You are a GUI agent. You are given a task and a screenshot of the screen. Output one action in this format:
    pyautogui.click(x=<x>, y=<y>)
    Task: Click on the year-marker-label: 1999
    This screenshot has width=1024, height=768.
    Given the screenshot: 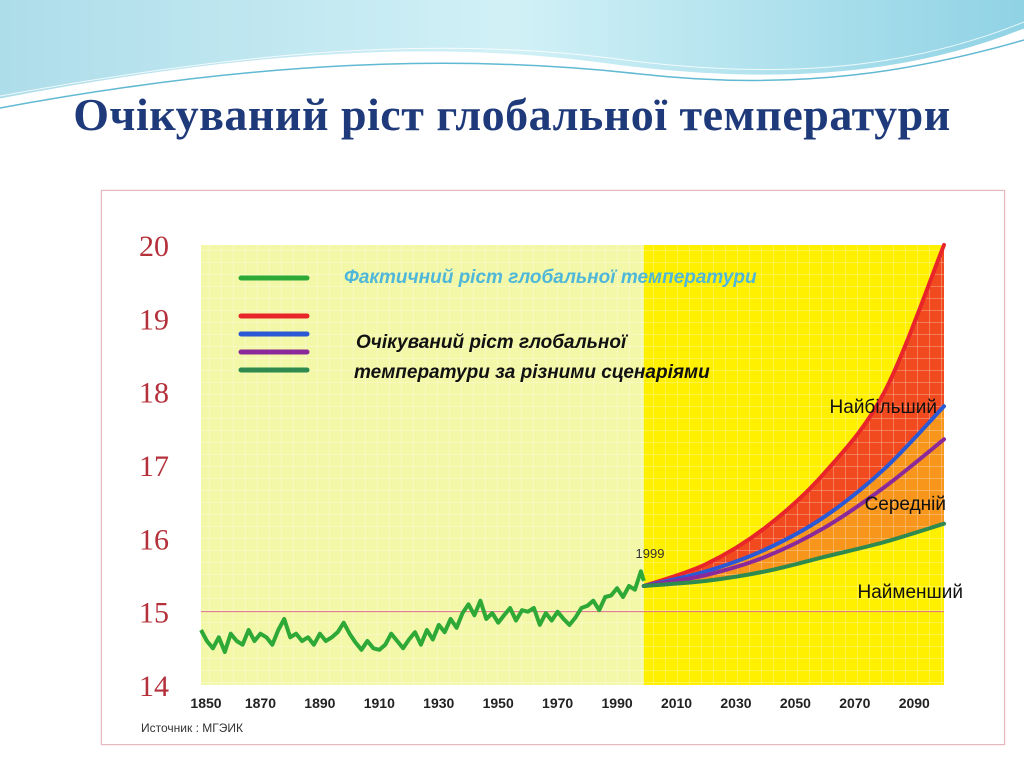 What is the action you would take?
    pyautogui.click(x=650, y=553)
    